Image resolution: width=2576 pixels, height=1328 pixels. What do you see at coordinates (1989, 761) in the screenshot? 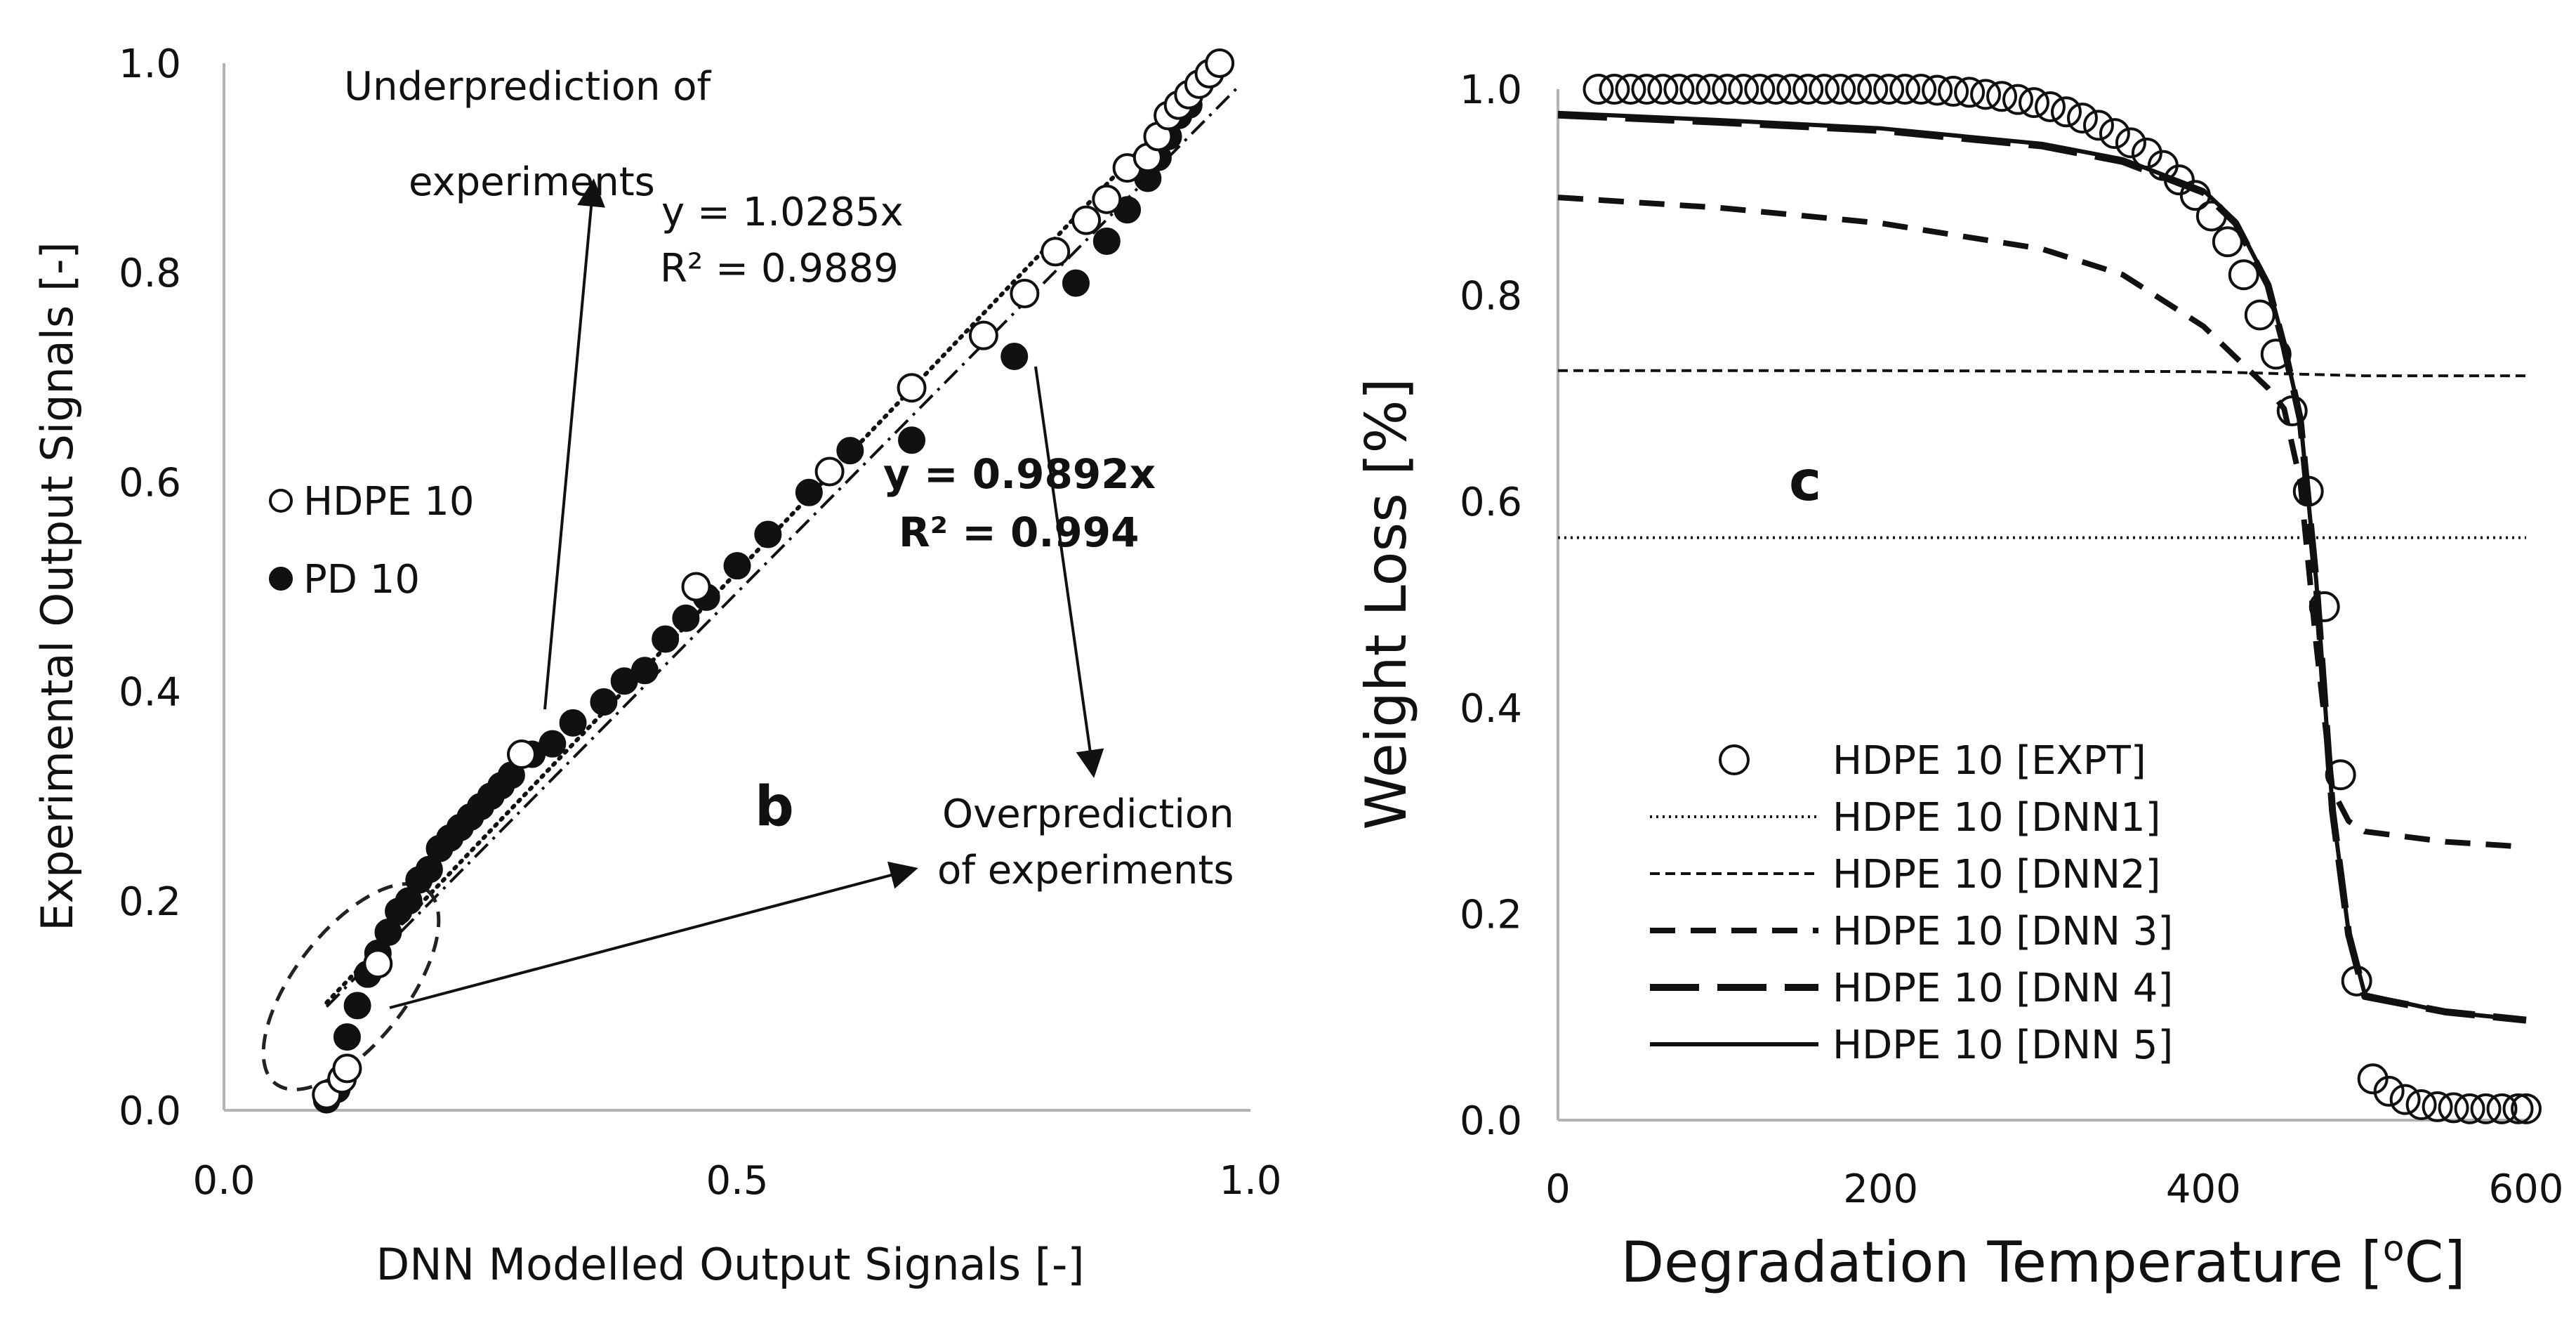
I see `legend-label-0: HDPE 10 [EXPT]` at bounding box center [1989, 761].